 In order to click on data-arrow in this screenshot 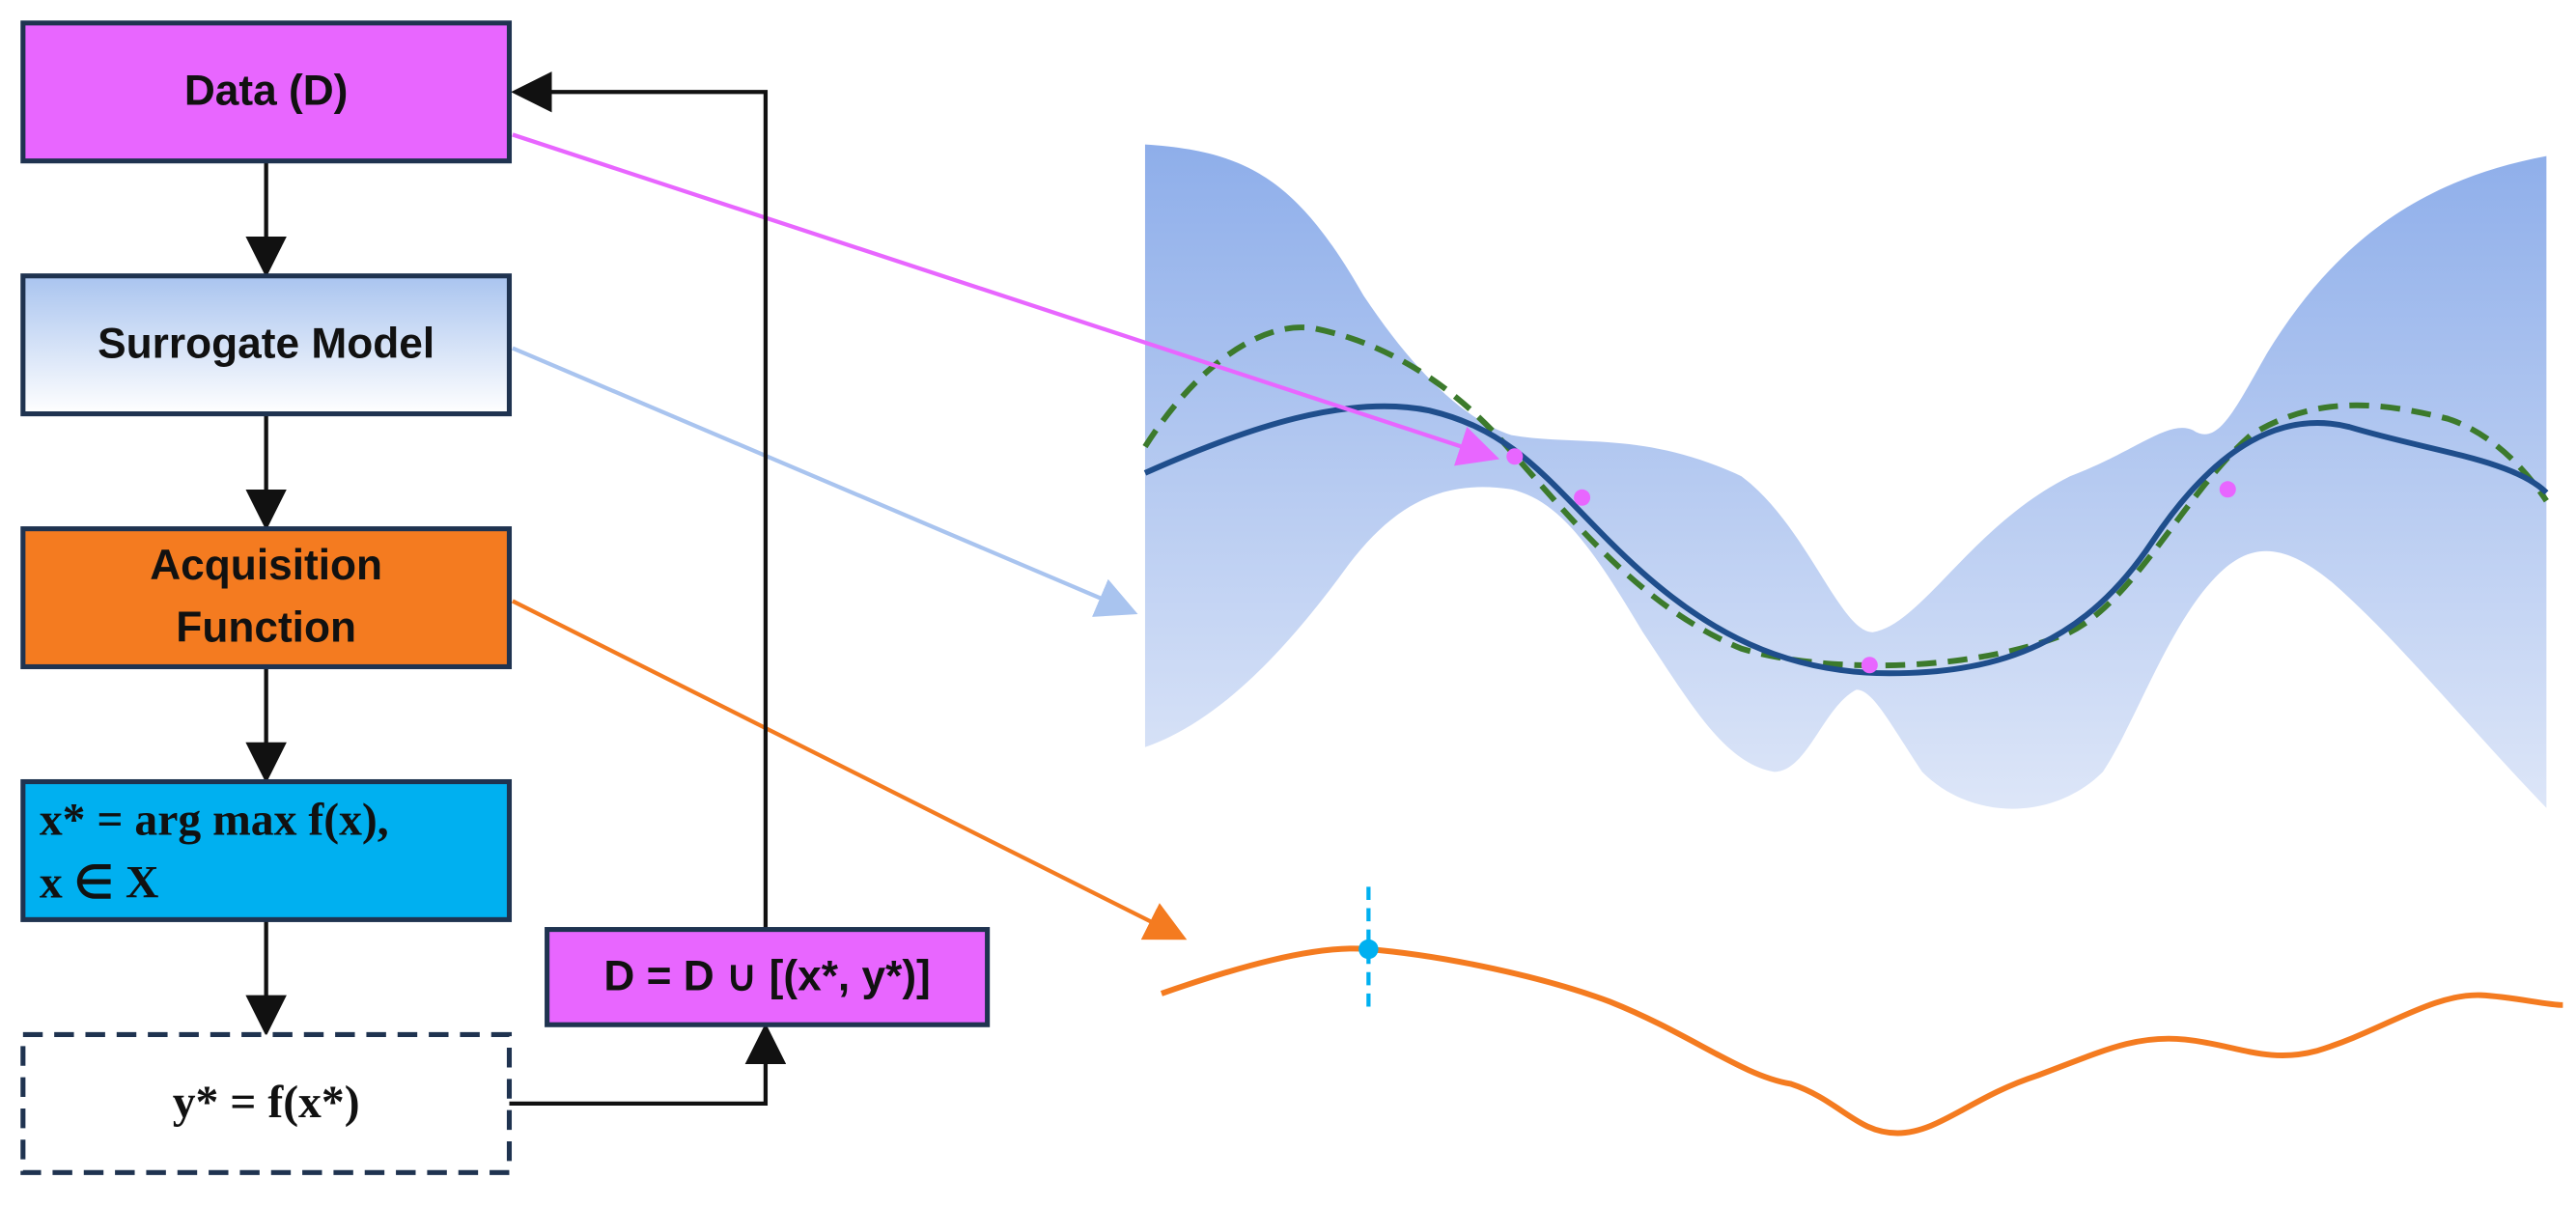, I will do `click(1006, 299)`.